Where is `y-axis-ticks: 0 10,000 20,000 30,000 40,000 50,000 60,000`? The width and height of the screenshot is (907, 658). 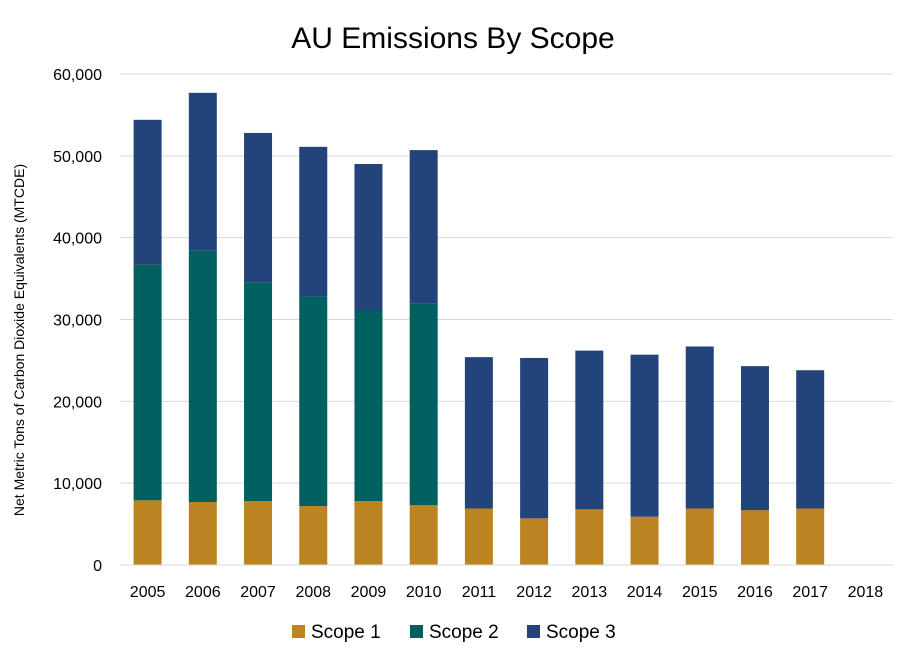
y-axis-ticks: 0 10,000 20,000 30,000 40,000 50,000 60,000 is located at coordinates (77, 321).